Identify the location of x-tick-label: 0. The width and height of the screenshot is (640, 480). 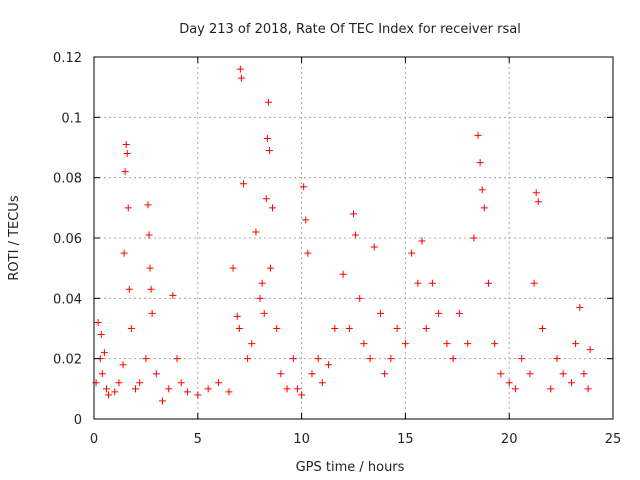
(94, 439).